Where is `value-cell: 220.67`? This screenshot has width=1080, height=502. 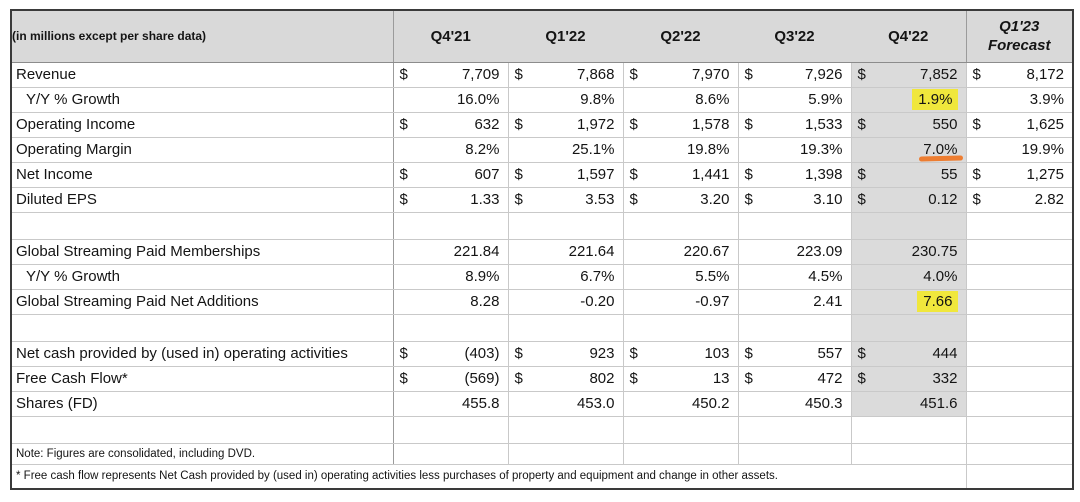
value-cell: 220.67 is located at coordinates (681, 252).